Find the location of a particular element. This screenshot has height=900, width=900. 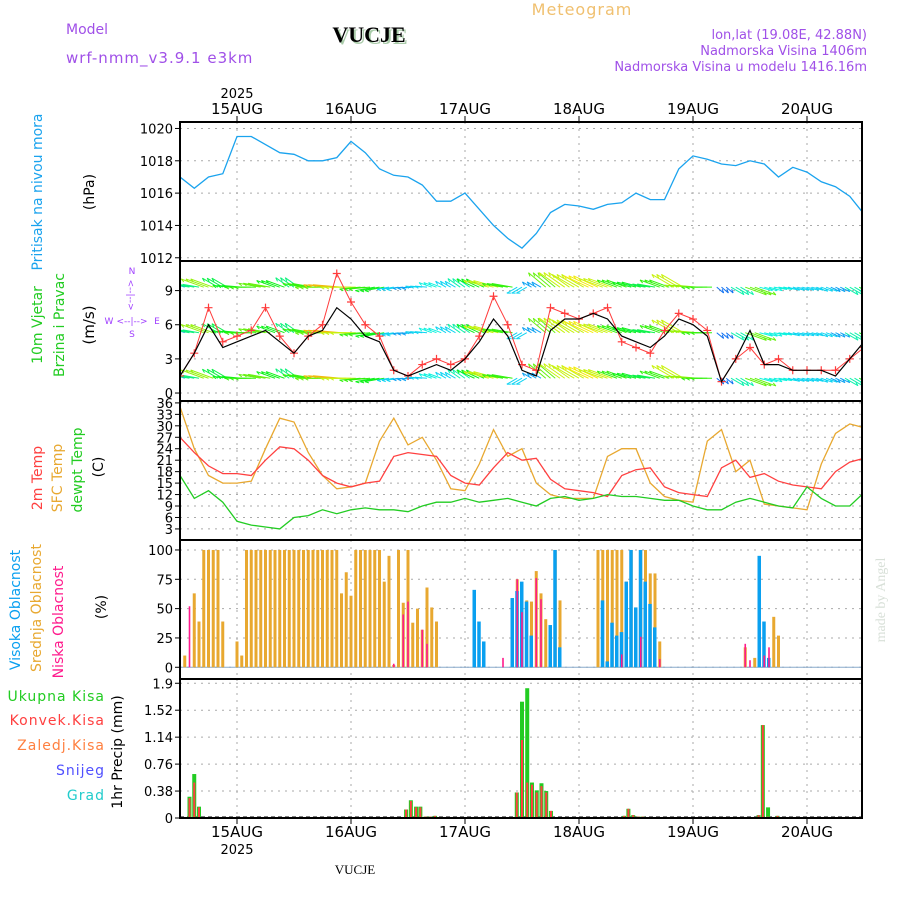

dewpt-line is located at coordinates (521, 502).